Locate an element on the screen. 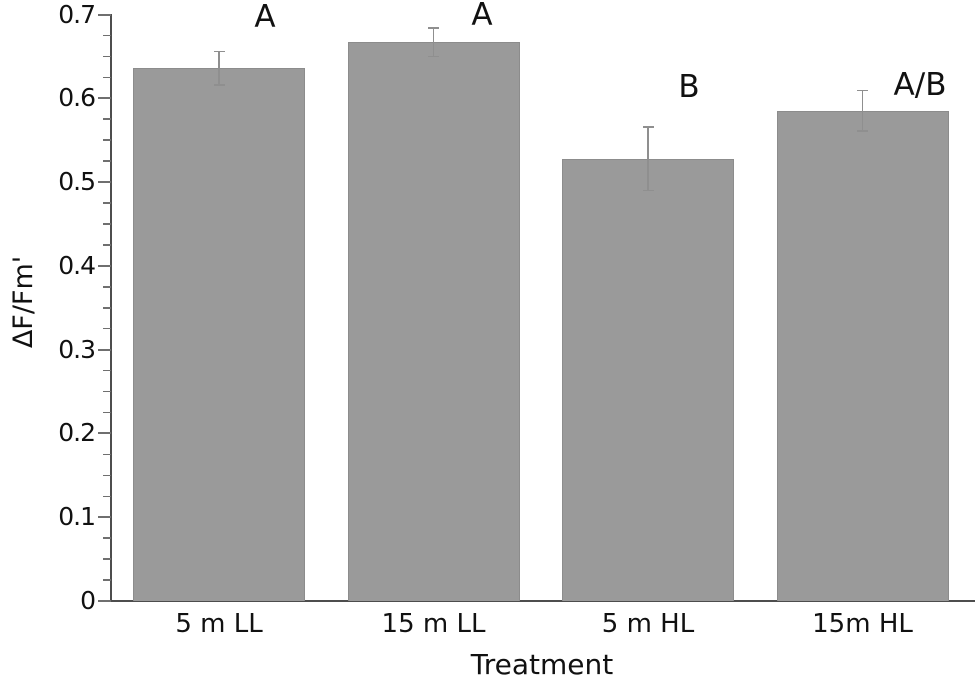 The width and height of the screenshot is (975, 680). y-tick-label: 0.1 is located at coordinates (77, 517).